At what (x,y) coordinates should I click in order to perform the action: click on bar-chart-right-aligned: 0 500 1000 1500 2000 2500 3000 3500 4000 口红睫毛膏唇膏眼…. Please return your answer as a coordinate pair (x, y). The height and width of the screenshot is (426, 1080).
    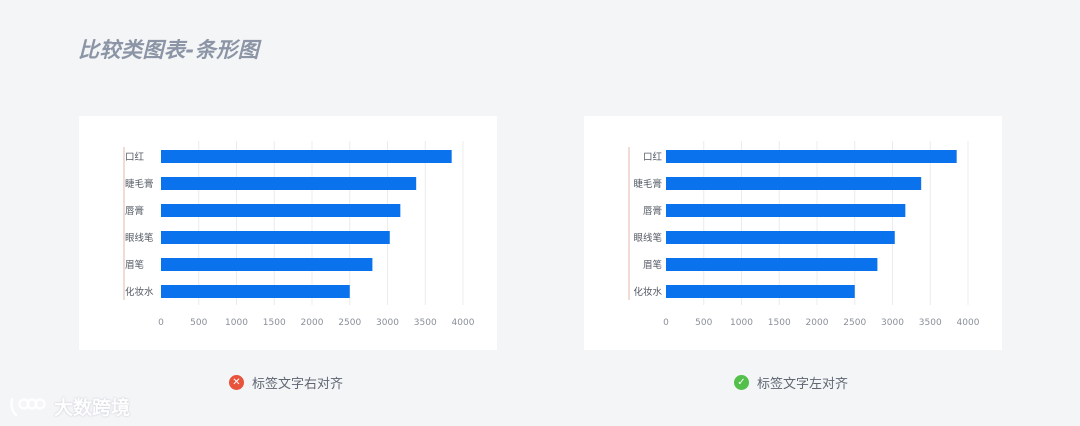
    Looking at the image, I should click on (299, 234).